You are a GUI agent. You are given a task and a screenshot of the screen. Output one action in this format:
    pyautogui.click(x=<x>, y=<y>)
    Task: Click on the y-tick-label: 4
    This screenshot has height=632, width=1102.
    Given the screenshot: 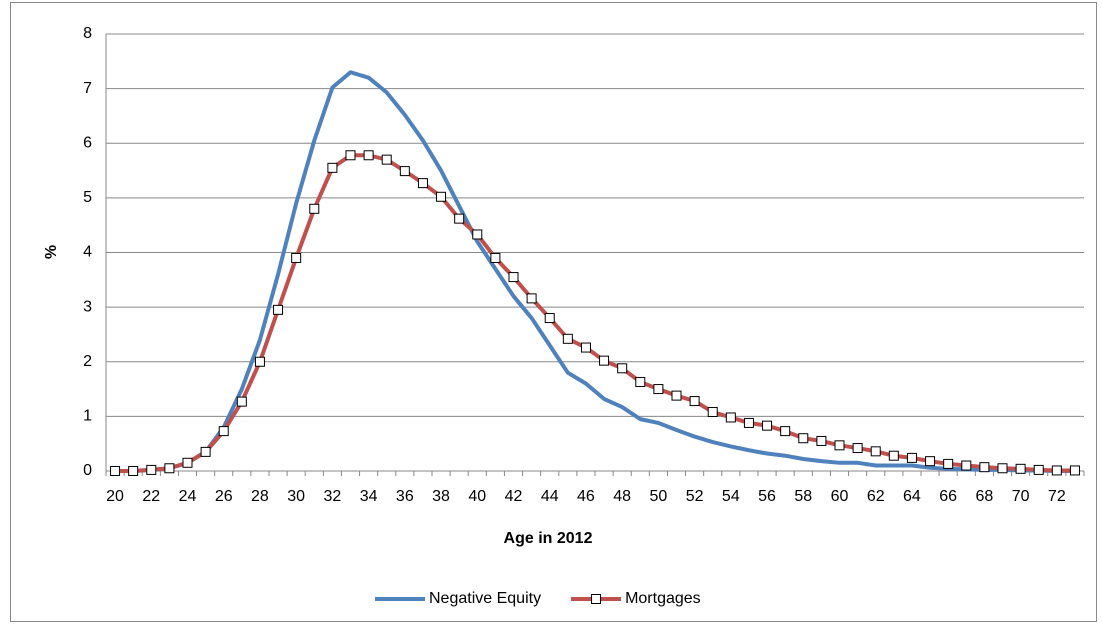 What is the action you would take?
    pyautogui.click(x=87, y=252)
    